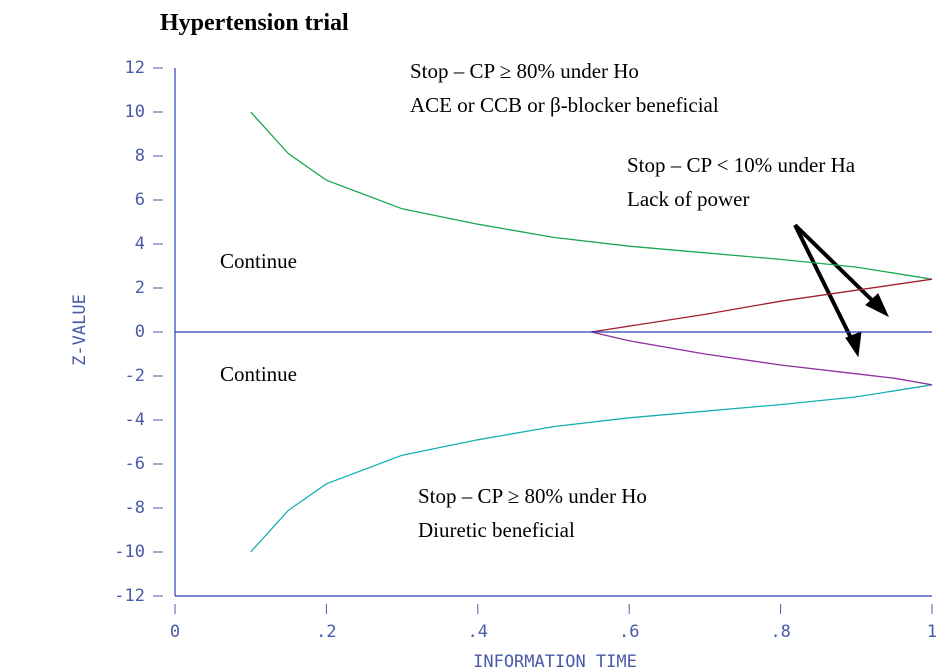  Describe the element at coordinates (629, 632) in the screenshot. I see `x-tick-label: .6` at that location.